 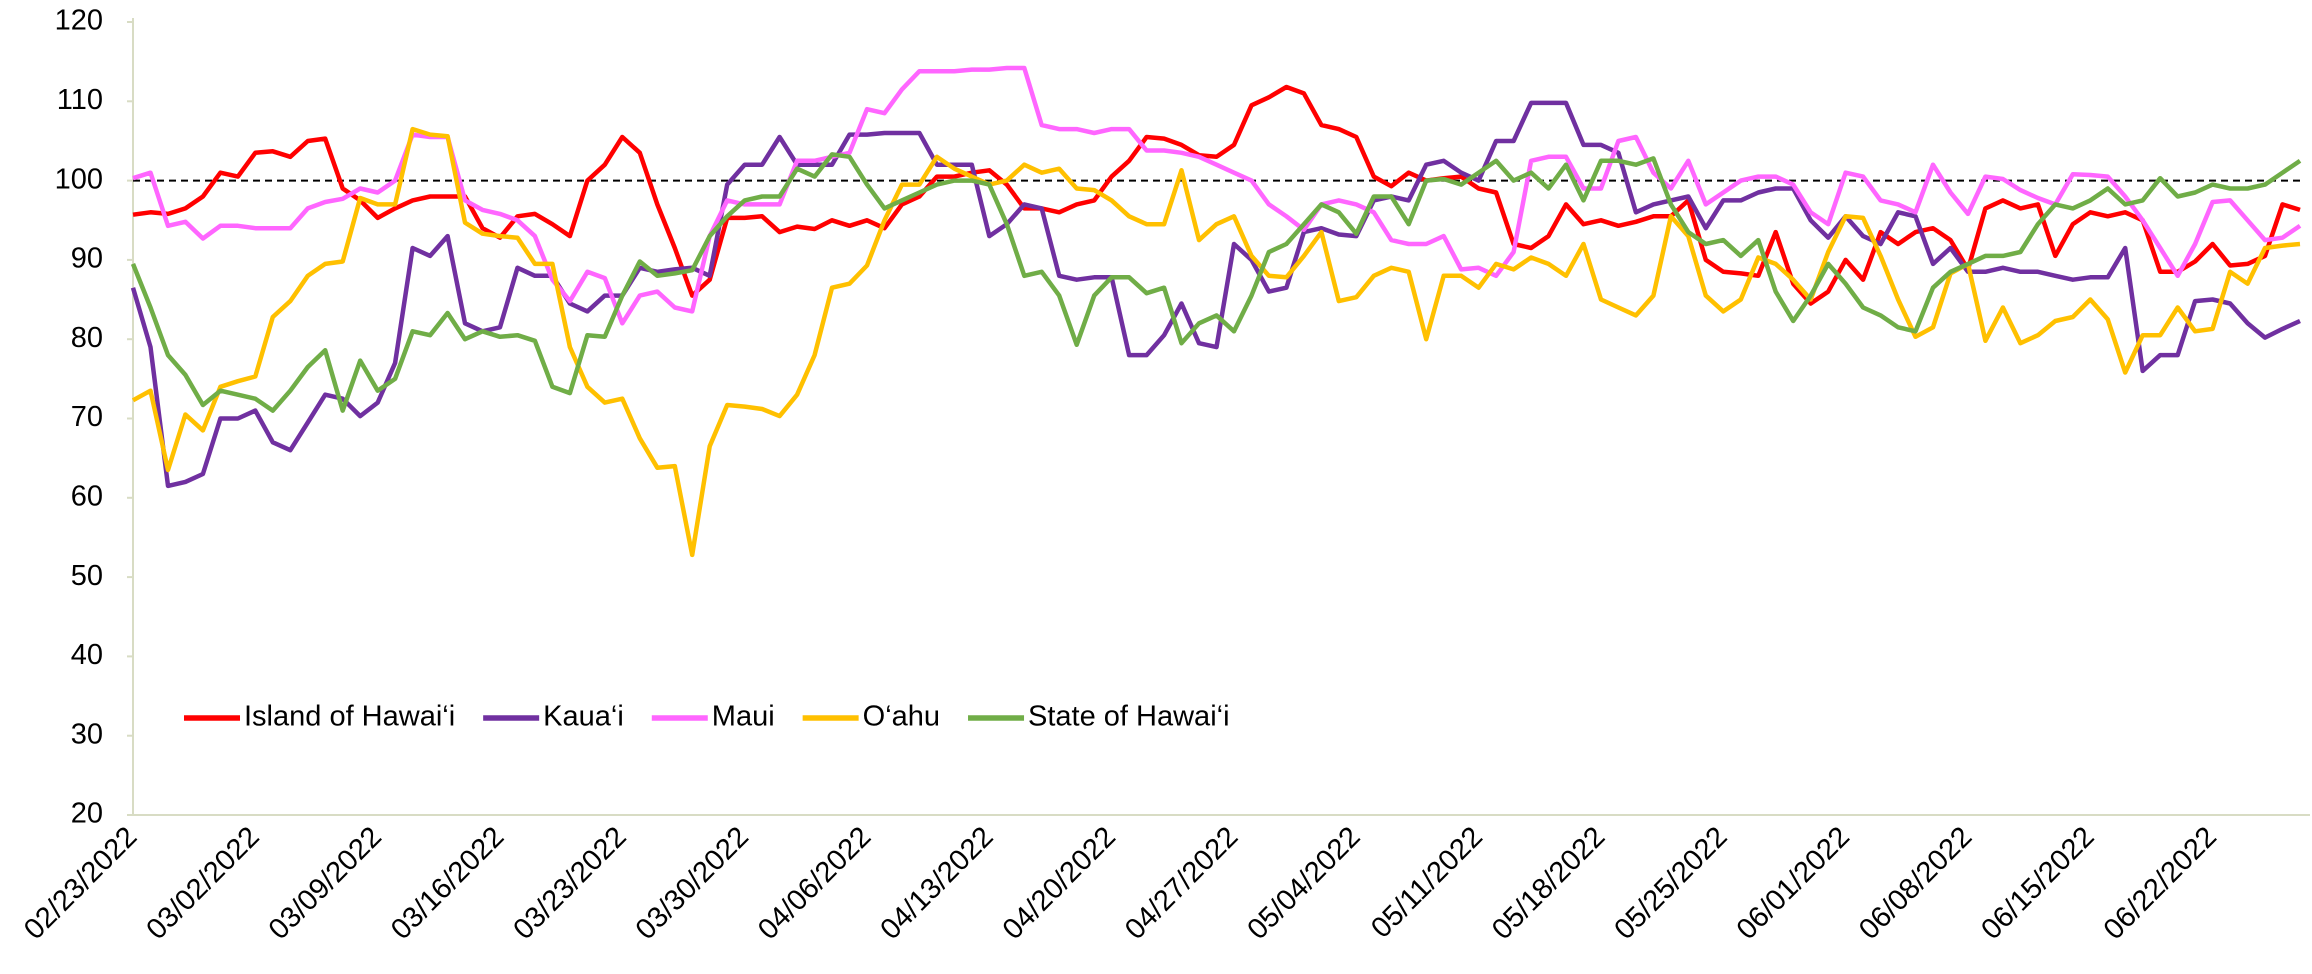 I want to click on x-tick-label: 03/30/2022, so click(x=692, y=883).